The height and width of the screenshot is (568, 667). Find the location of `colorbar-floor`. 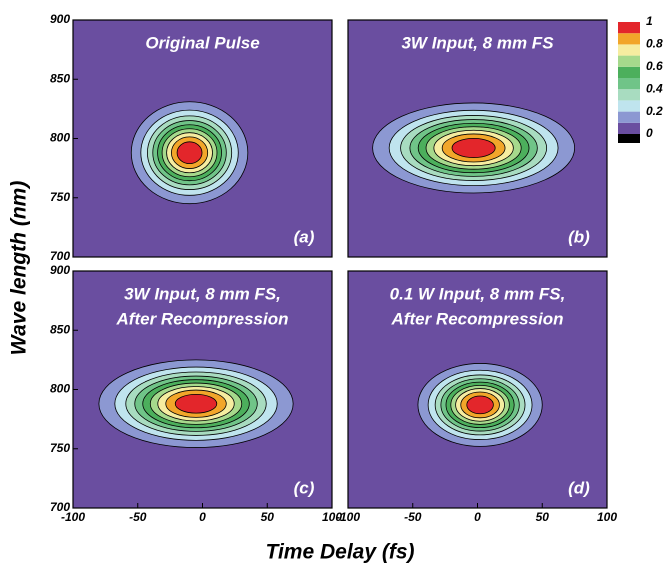

colorbar-floor is located at coordinates (629, 138).